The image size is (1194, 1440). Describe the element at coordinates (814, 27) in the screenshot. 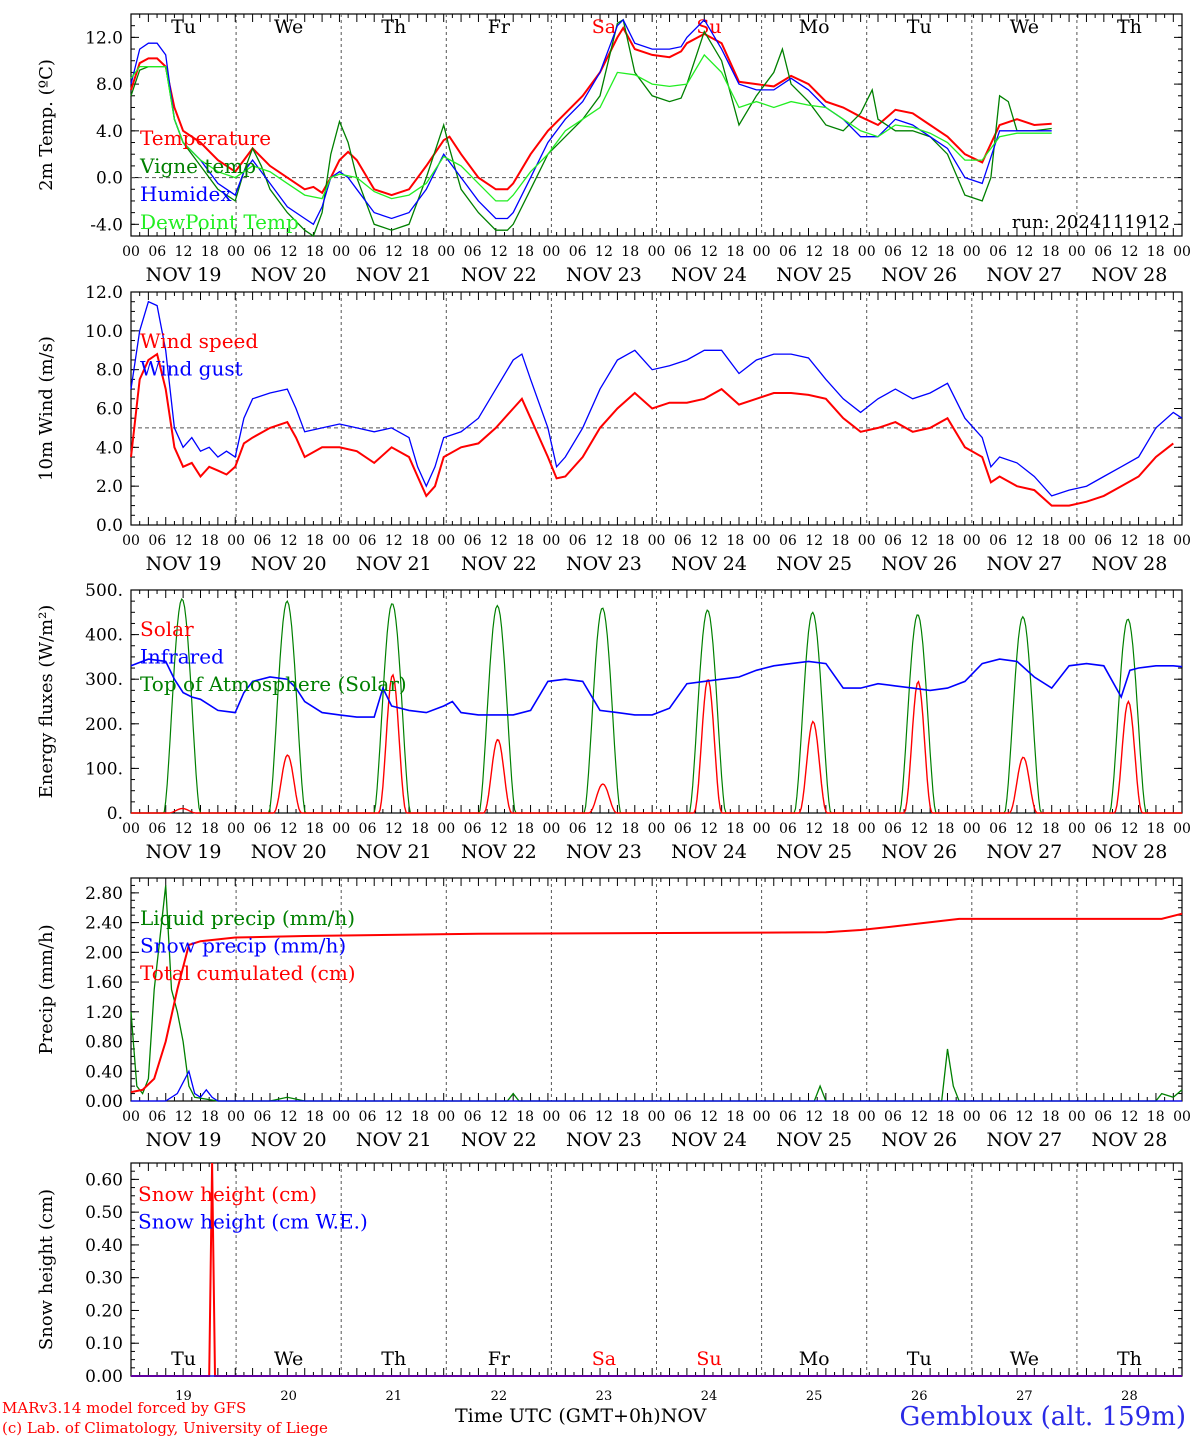

I see `weekday-label: Mo` at that location.